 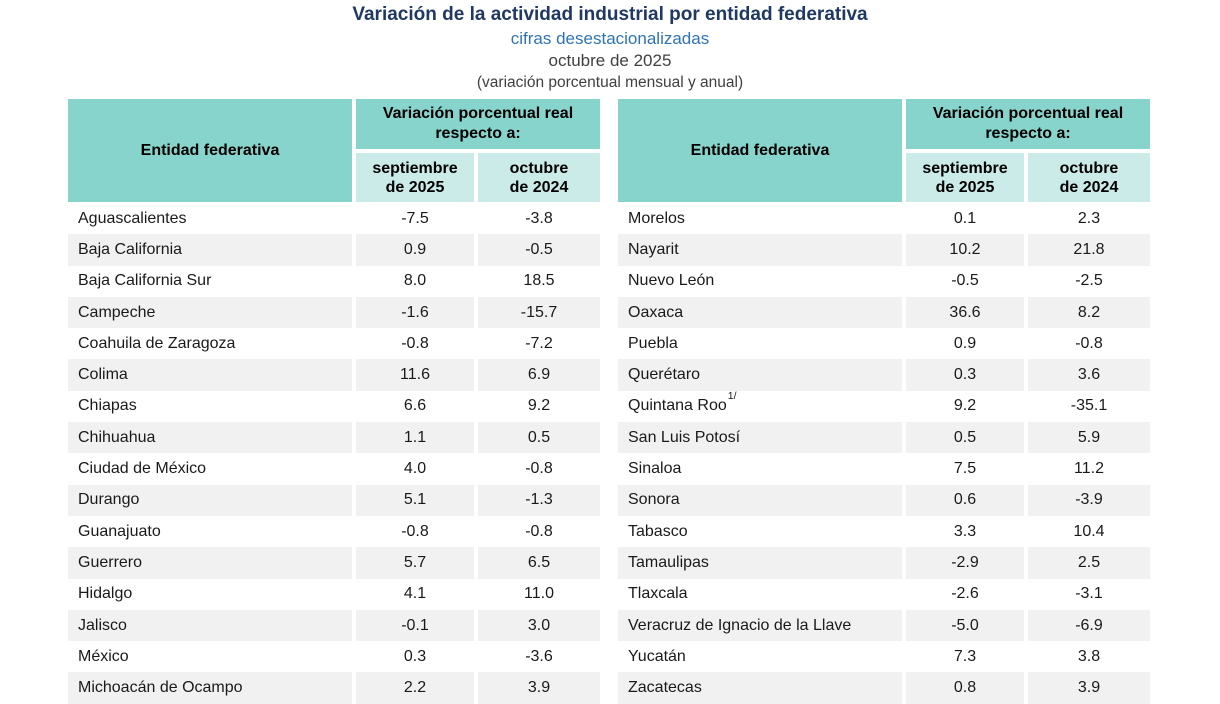 I want to click on value-annual: 11.0, so click(x=539, y=594).